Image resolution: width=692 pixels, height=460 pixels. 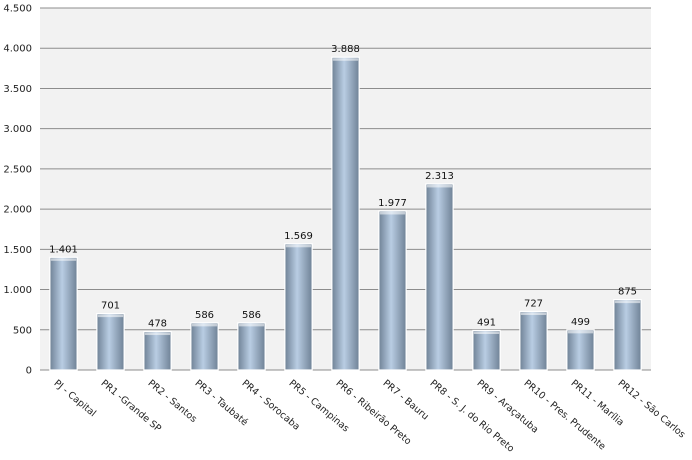 I want to click on data-label: 499, so click(x=580, y=322).